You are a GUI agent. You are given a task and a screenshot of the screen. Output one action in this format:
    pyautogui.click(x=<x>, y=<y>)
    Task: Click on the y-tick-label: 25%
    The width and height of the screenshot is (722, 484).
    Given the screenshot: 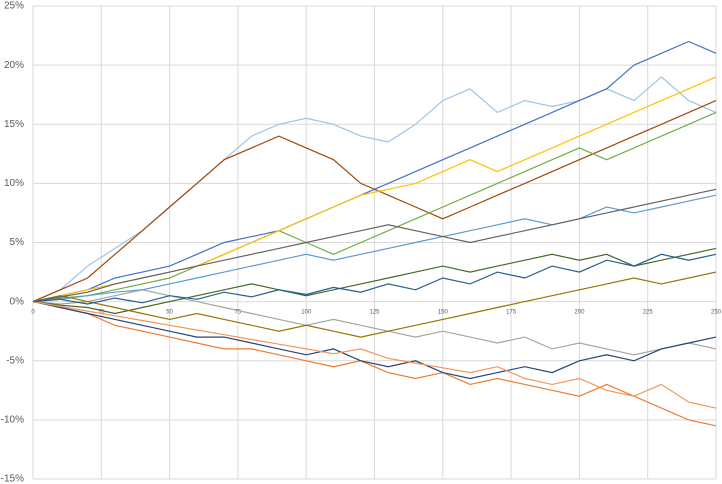 What is the action you would take?
    pyautogui.click(x=14, y=6)
    